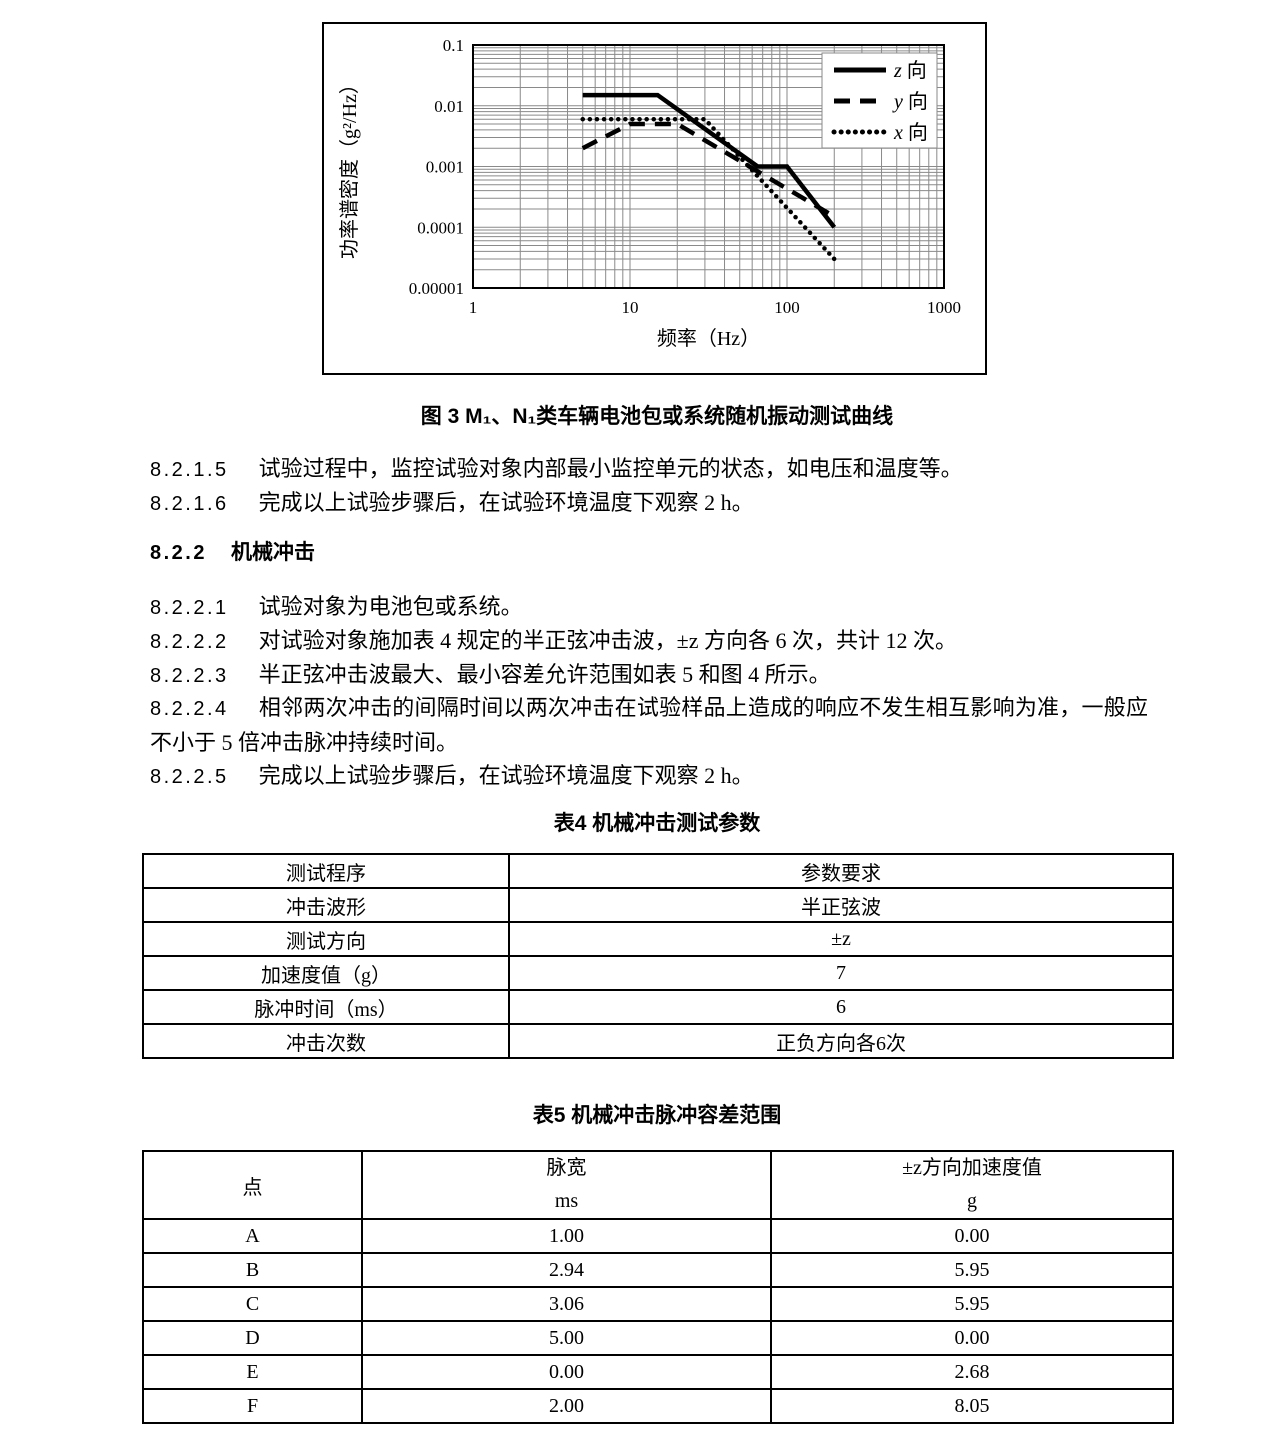 This screenshot has height=1444, width=1280. I want to click on clause-text: 试验过程中，监控试验对象内部最小监控单元的状态，如电压和温度等。, so click(610, 468).